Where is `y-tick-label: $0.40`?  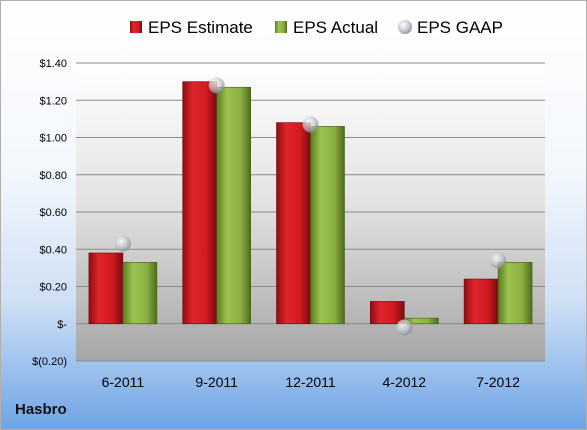 y-tick-label: $0.40 is located at coordinates (53, 250).